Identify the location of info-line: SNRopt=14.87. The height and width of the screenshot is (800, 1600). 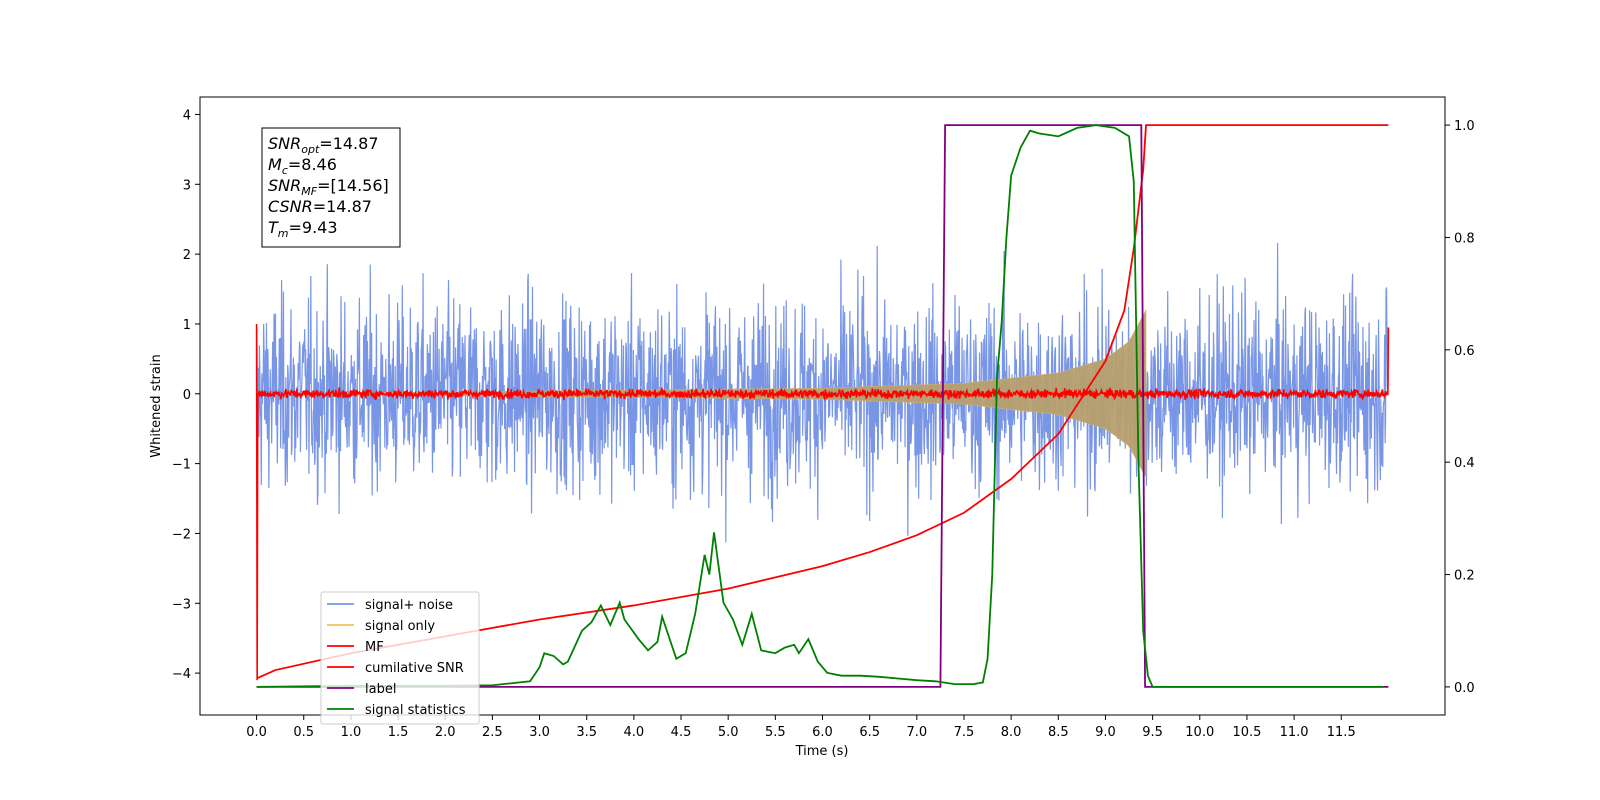
(323, 145).